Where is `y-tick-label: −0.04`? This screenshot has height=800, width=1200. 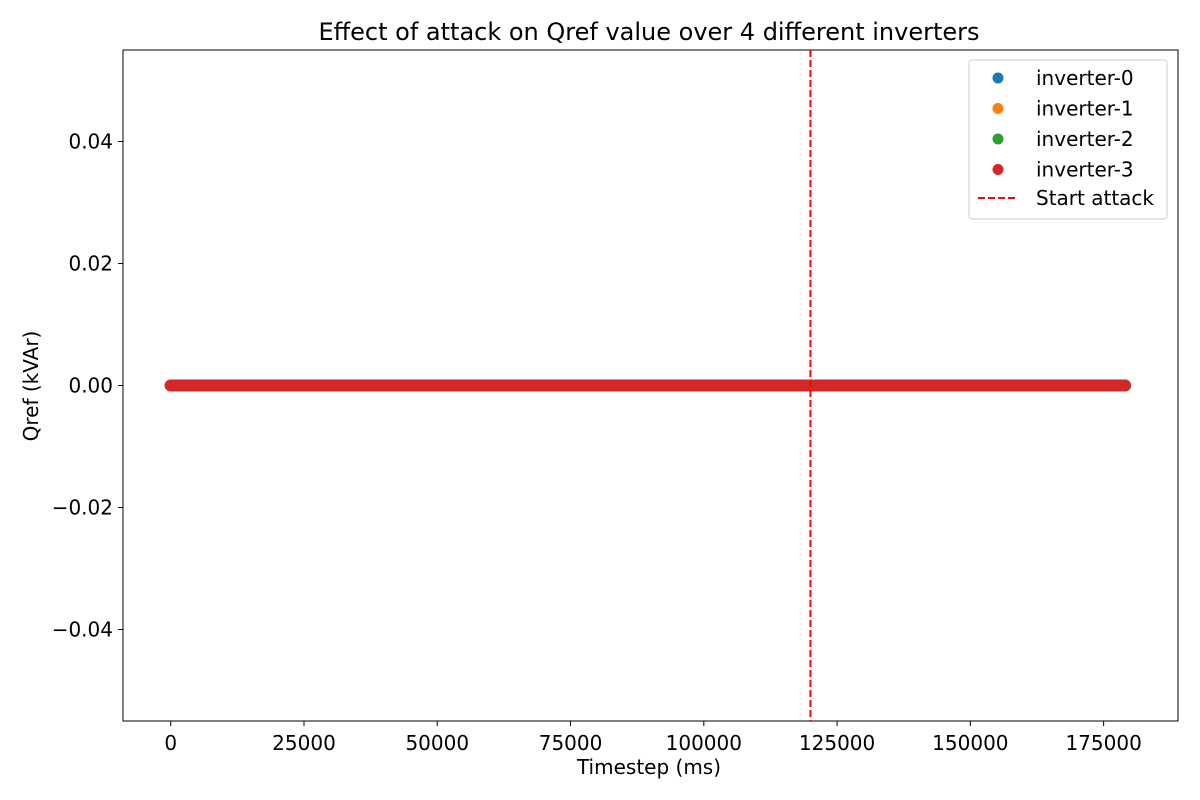
y-tick-label: −0.04 is located at coordinates (82, 630).